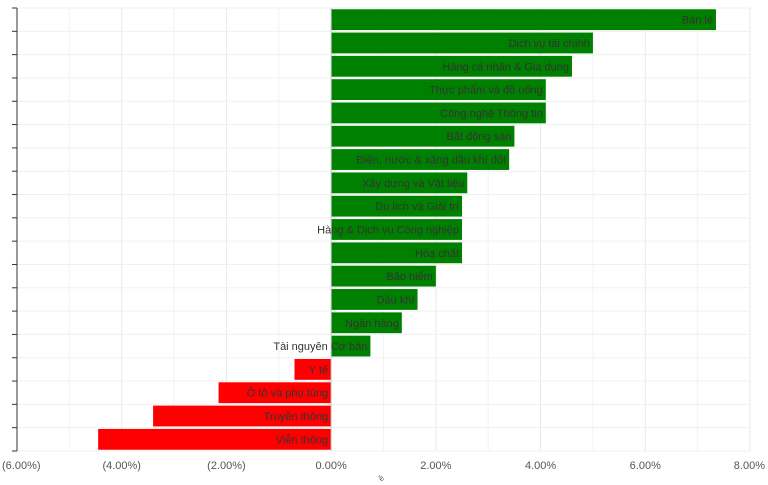 The height and width of the screenshot is (485, 768). What do you see at coordinates (226, 466) in the screenshot?
I see `x-tick-label: (2.00%)` at bounding box center [226, 466].